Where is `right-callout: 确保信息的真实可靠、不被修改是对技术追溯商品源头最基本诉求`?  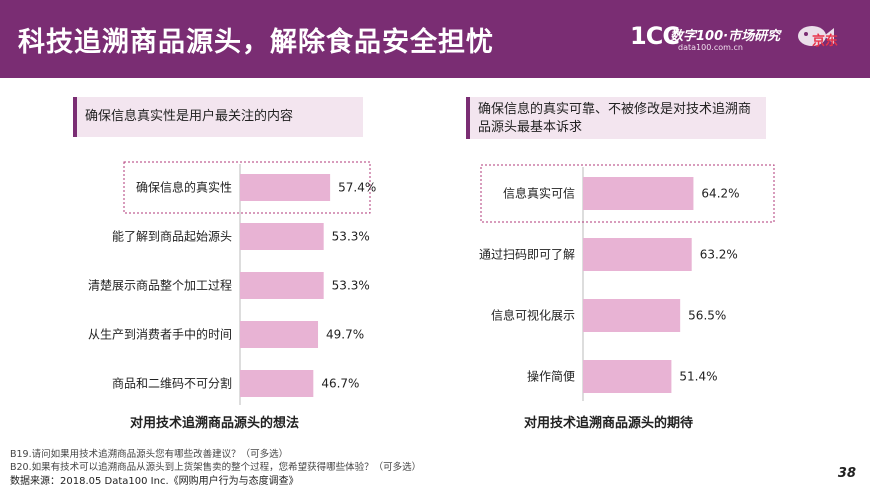 right-callout: 确保信息的真实可靠、不被修改是对技术追溯商品源头最基本诉求 is located at coordinates (616, 118).